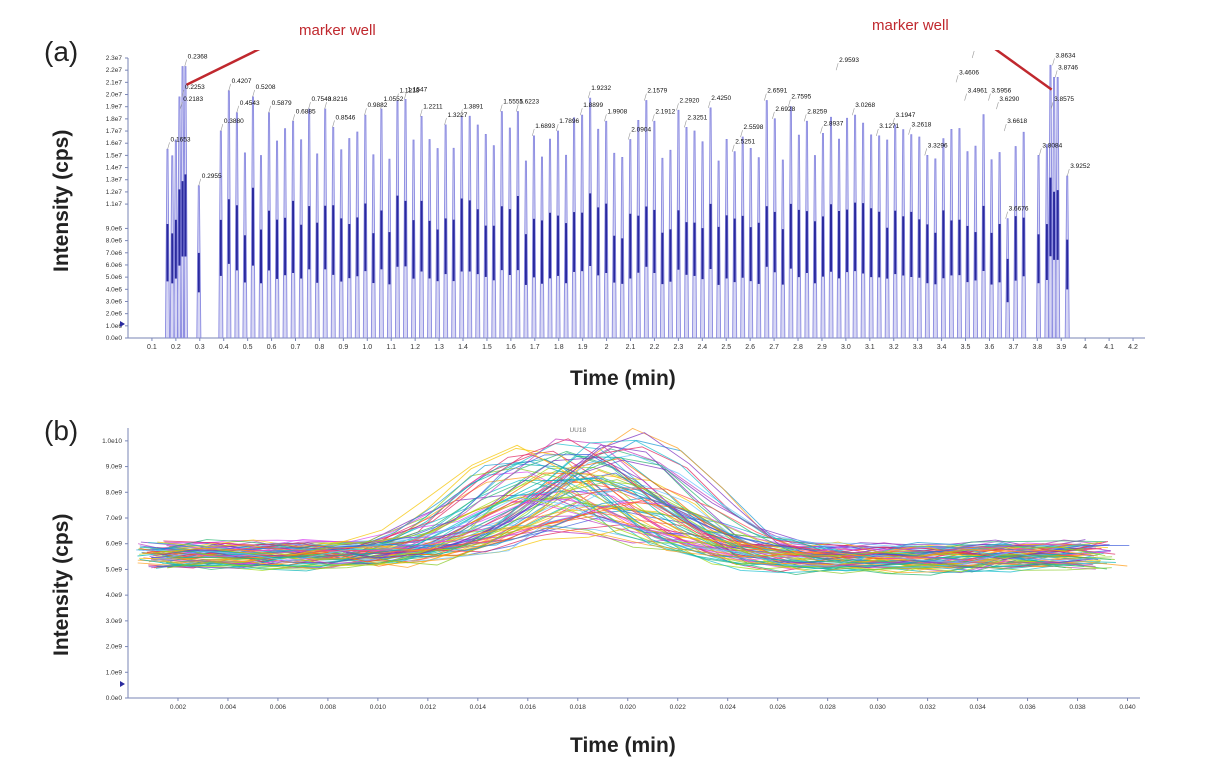  I want to click on x-tick-label: 3.6, so click(990, 347).